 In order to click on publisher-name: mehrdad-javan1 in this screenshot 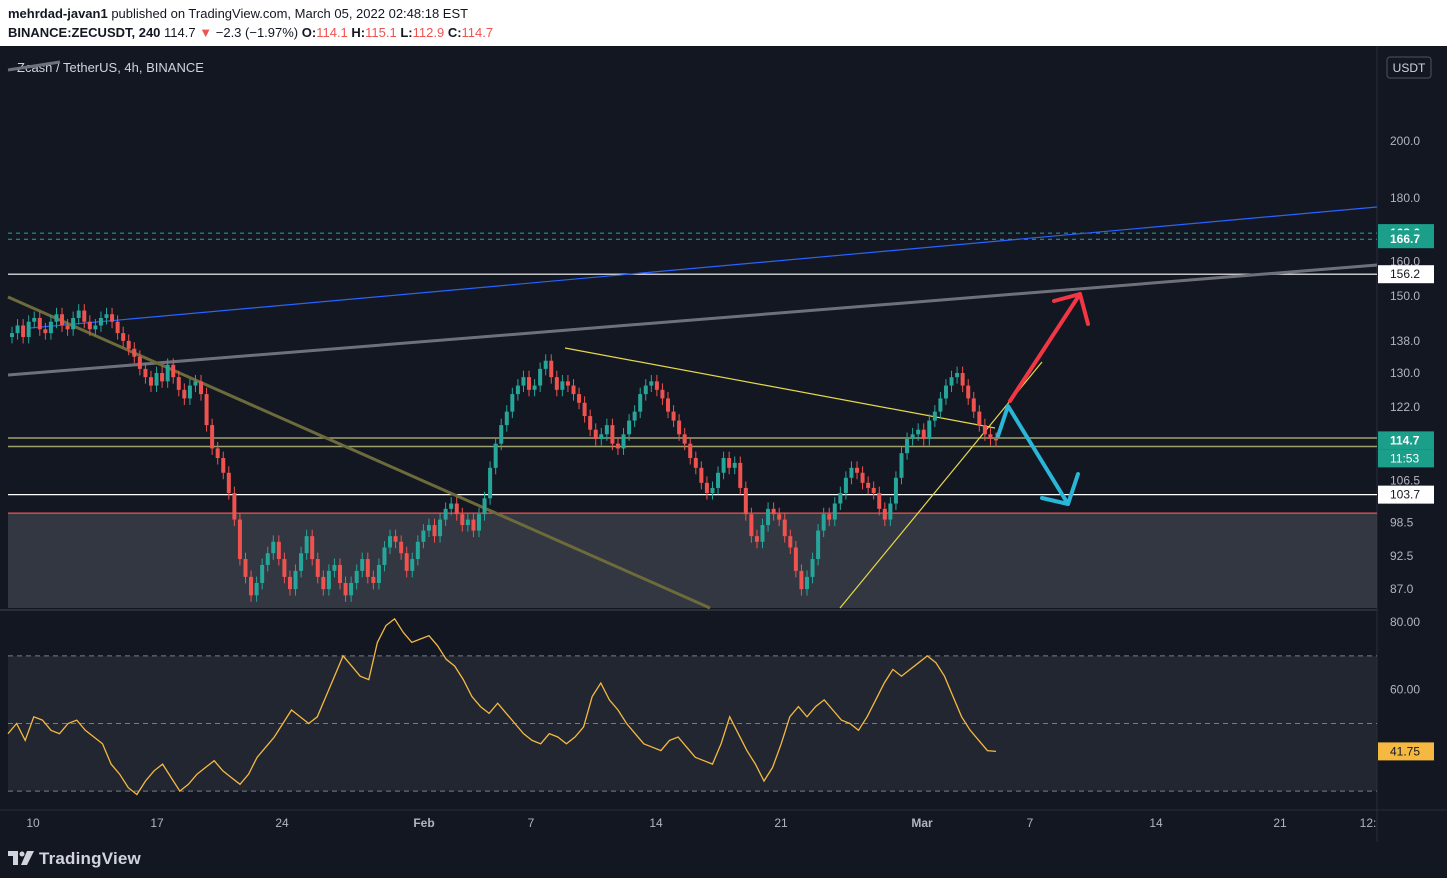, I will do `click(58, 13)`.